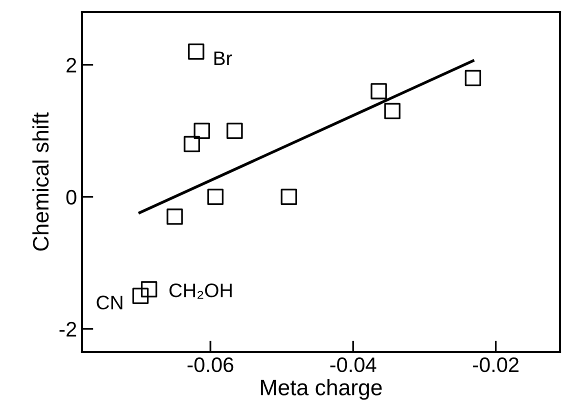 This screenshot has height=420, width=562. What do you see at coordinates (68, 329) in the screenshot?
I see `y-tick-label: -2` at bounding box center [68, 329].